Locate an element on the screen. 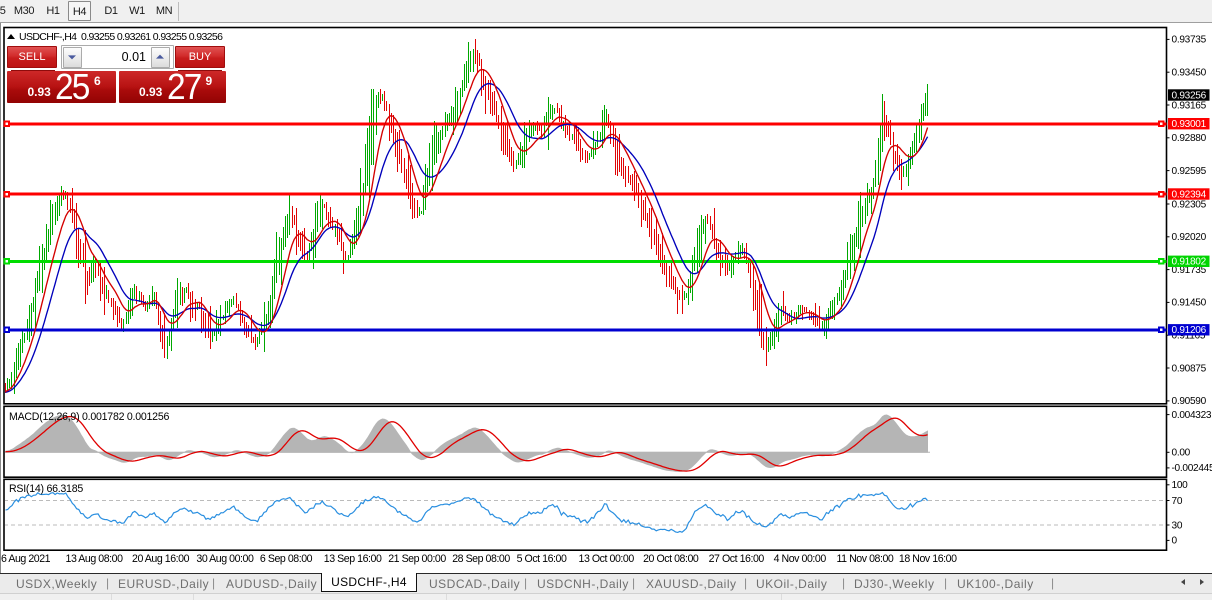 This screenshot has height=600, width=1212. svg-text: 11 Nov 08:00 is located at coordinates (865, 559).